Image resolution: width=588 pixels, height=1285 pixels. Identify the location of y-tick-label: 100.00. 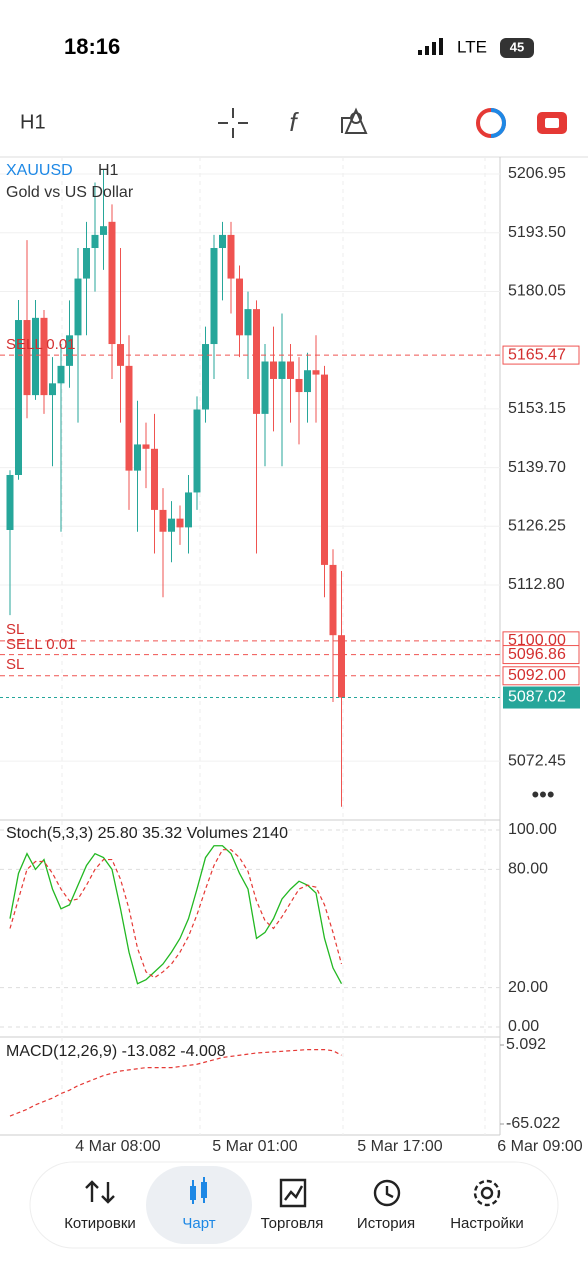
(532, 829).